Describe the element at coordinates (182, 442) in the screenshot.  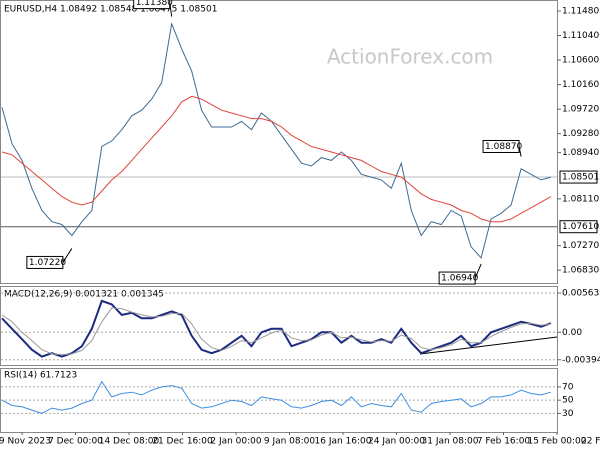
I see `x-tick-label: 21 Dec 16:00` at that location.